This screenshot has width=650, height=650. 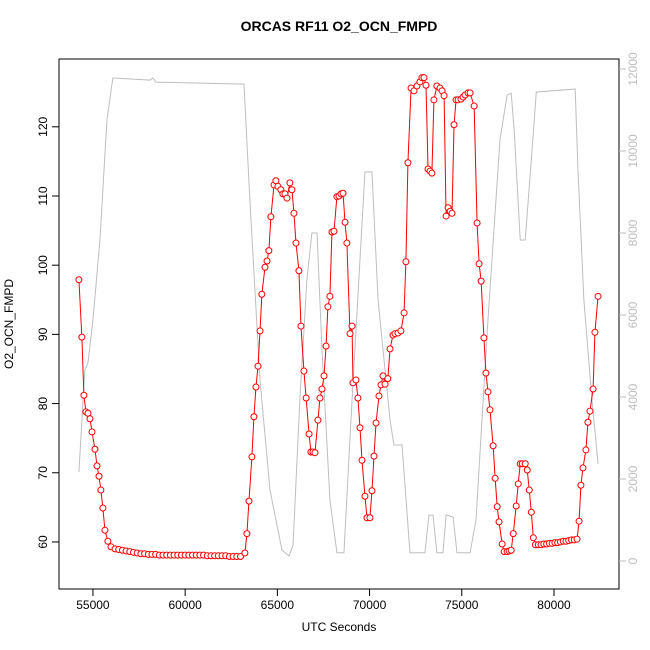 I want to click on y2-tick-label: 0, so click(x=633, y=560).